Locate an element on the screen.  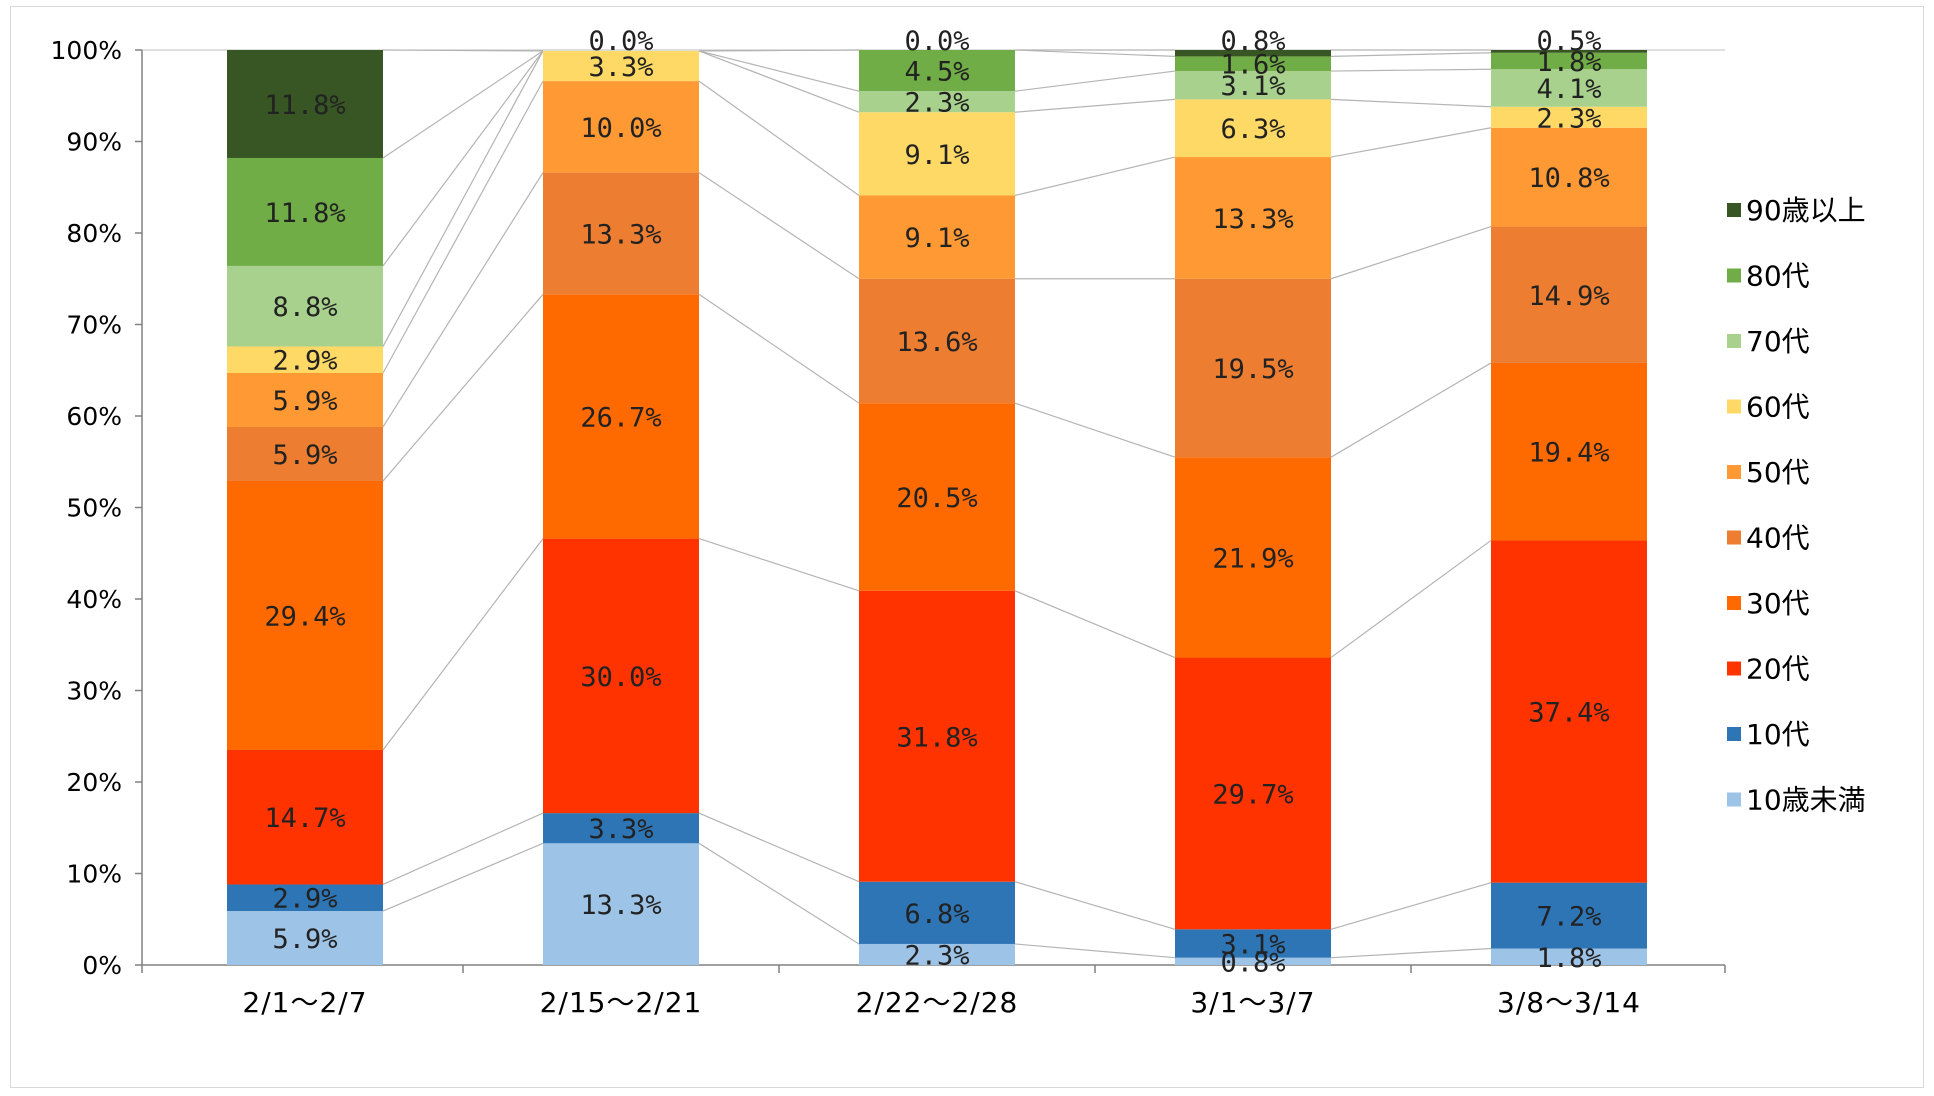
x-category-label: 3/1～3/7 is located at coordinates (1252, 1002).